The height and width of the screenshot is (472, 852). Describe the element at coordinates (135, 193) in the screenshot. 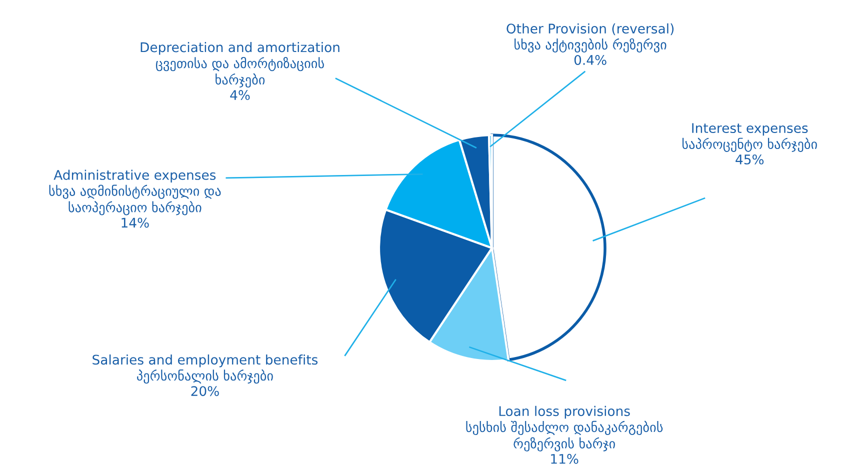

I see `slice-label: Administrative expenses სხვა ადმინისტრაციული და საოპერაციო ხარჯები` at that location.